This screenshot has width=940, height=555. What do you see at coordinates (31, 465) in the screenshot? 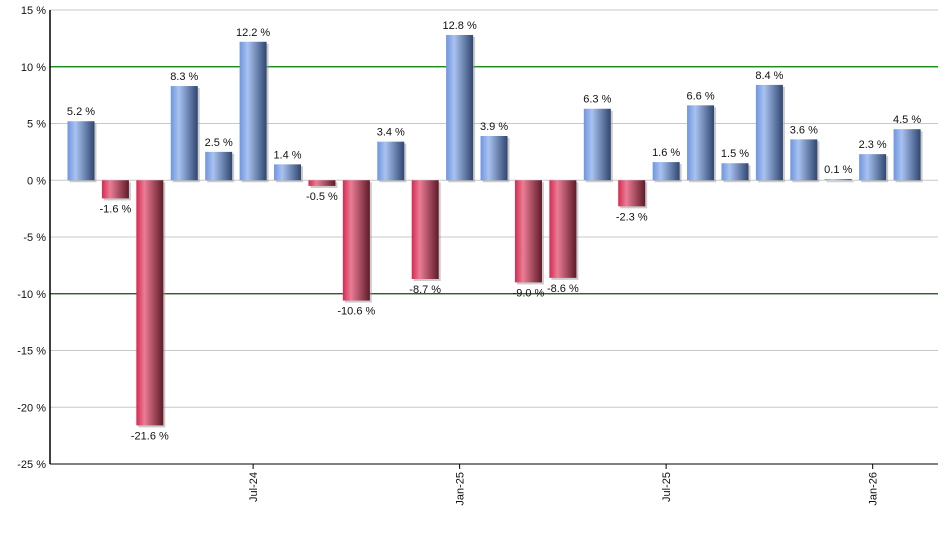
I see `y-tick-label: -25 %` at bounding box center [31, 465].